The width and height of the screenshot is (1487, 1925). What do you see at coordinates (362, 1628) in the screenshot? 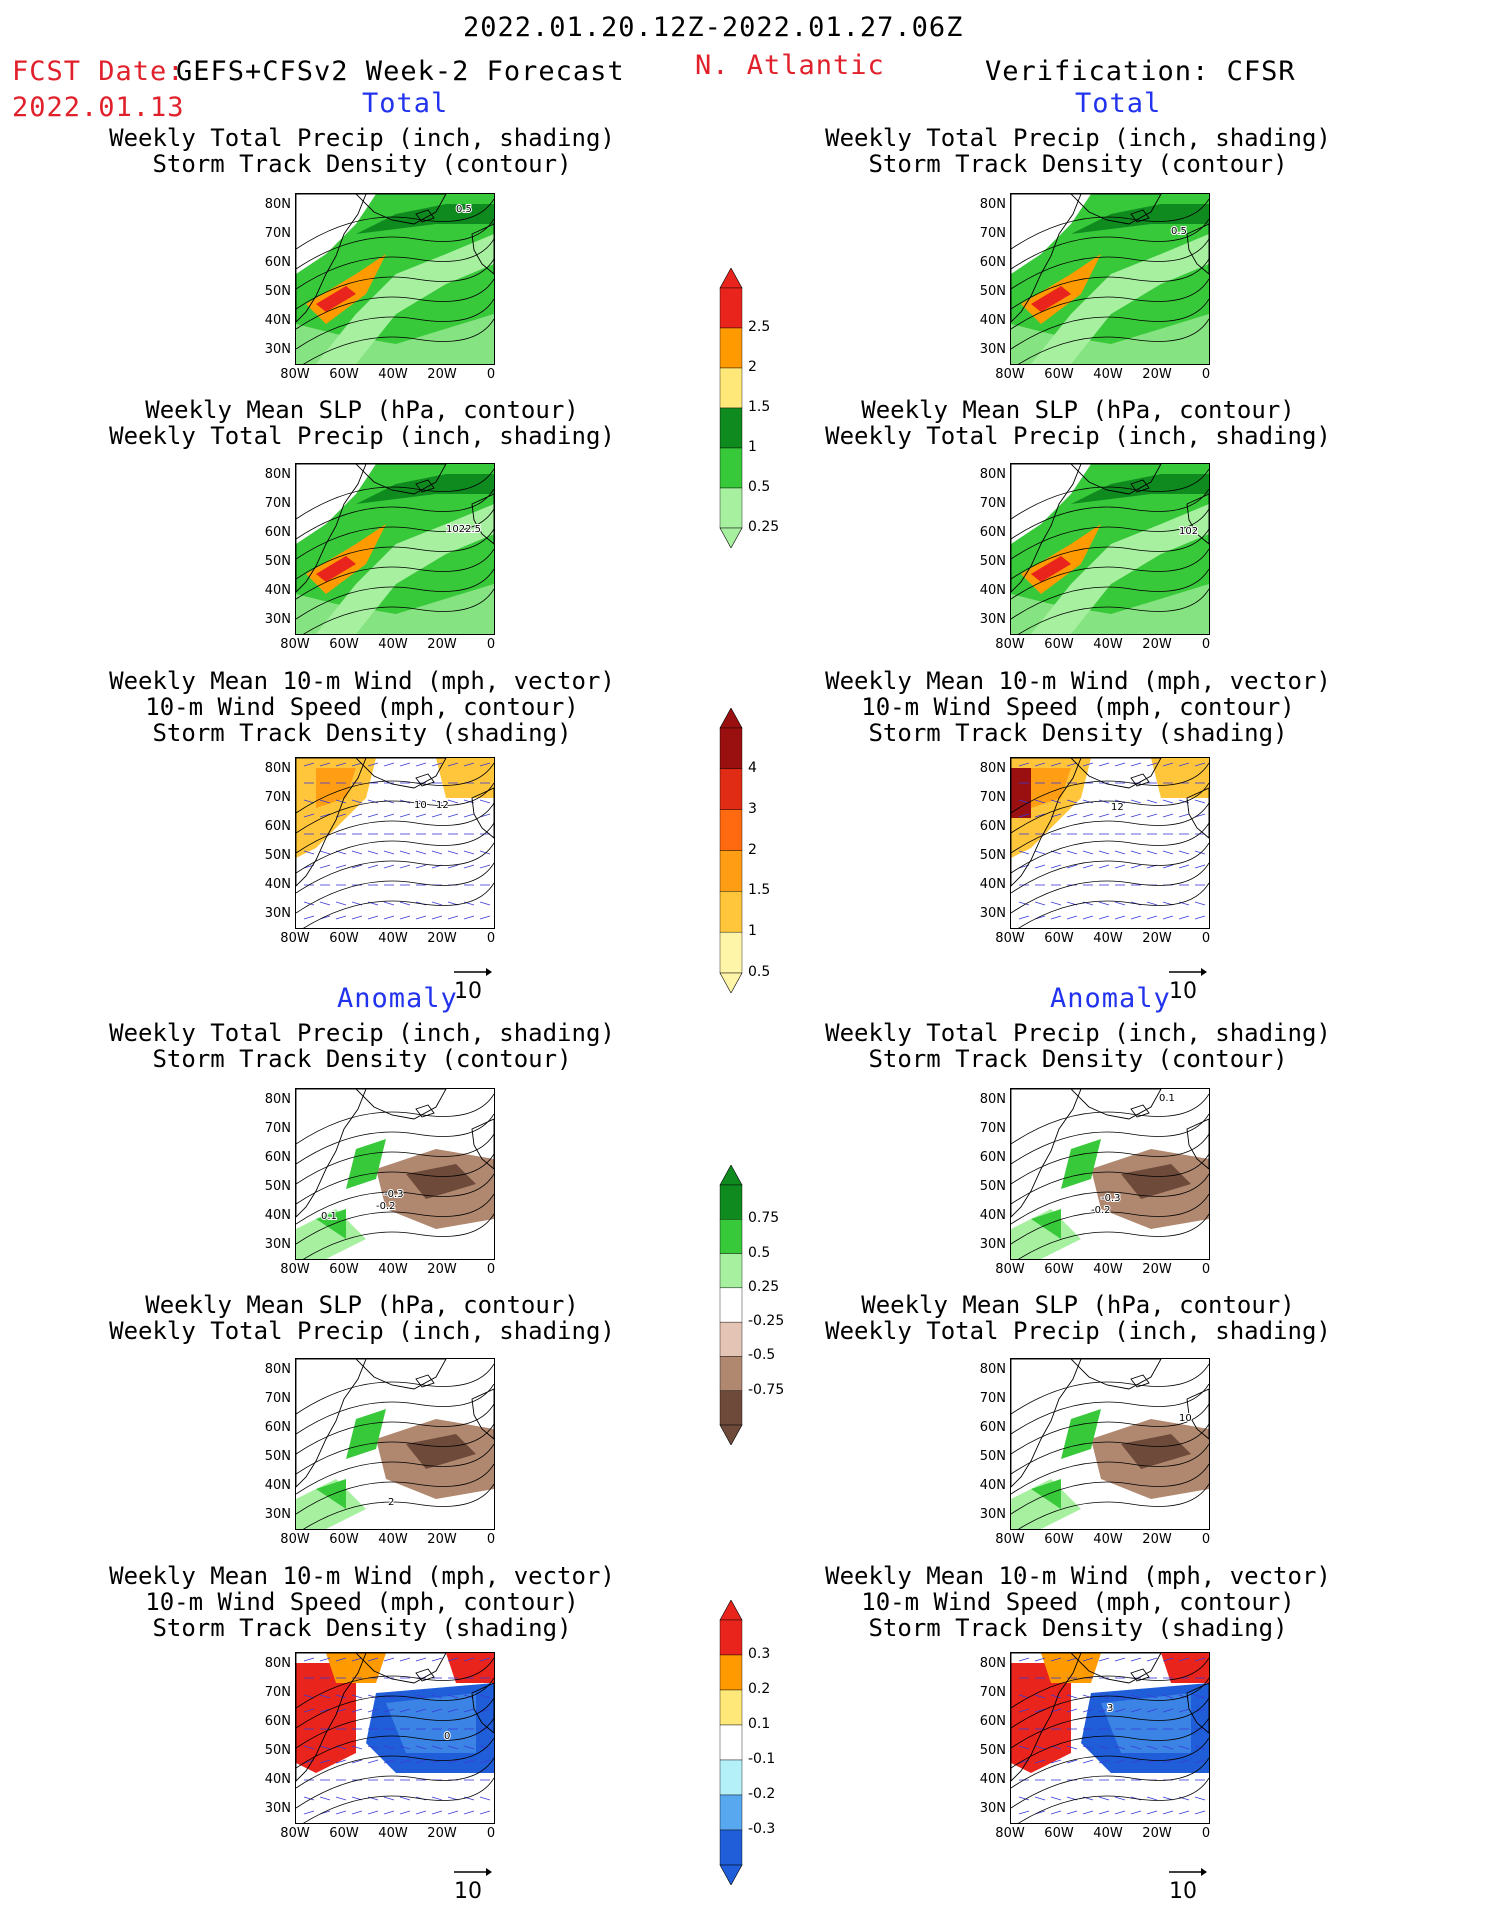
I see `panel-title-line: Storm Track Density (shading)` at bounding box center [362, 1628].